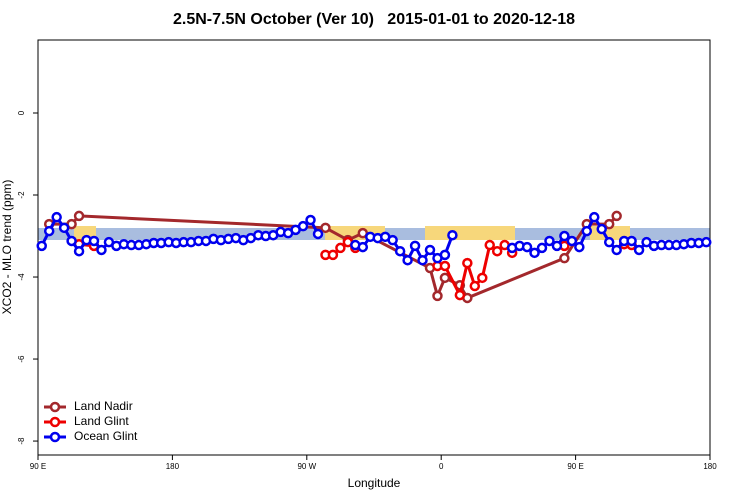  I want to click on x-tick-label: 0, so click(441, 466).